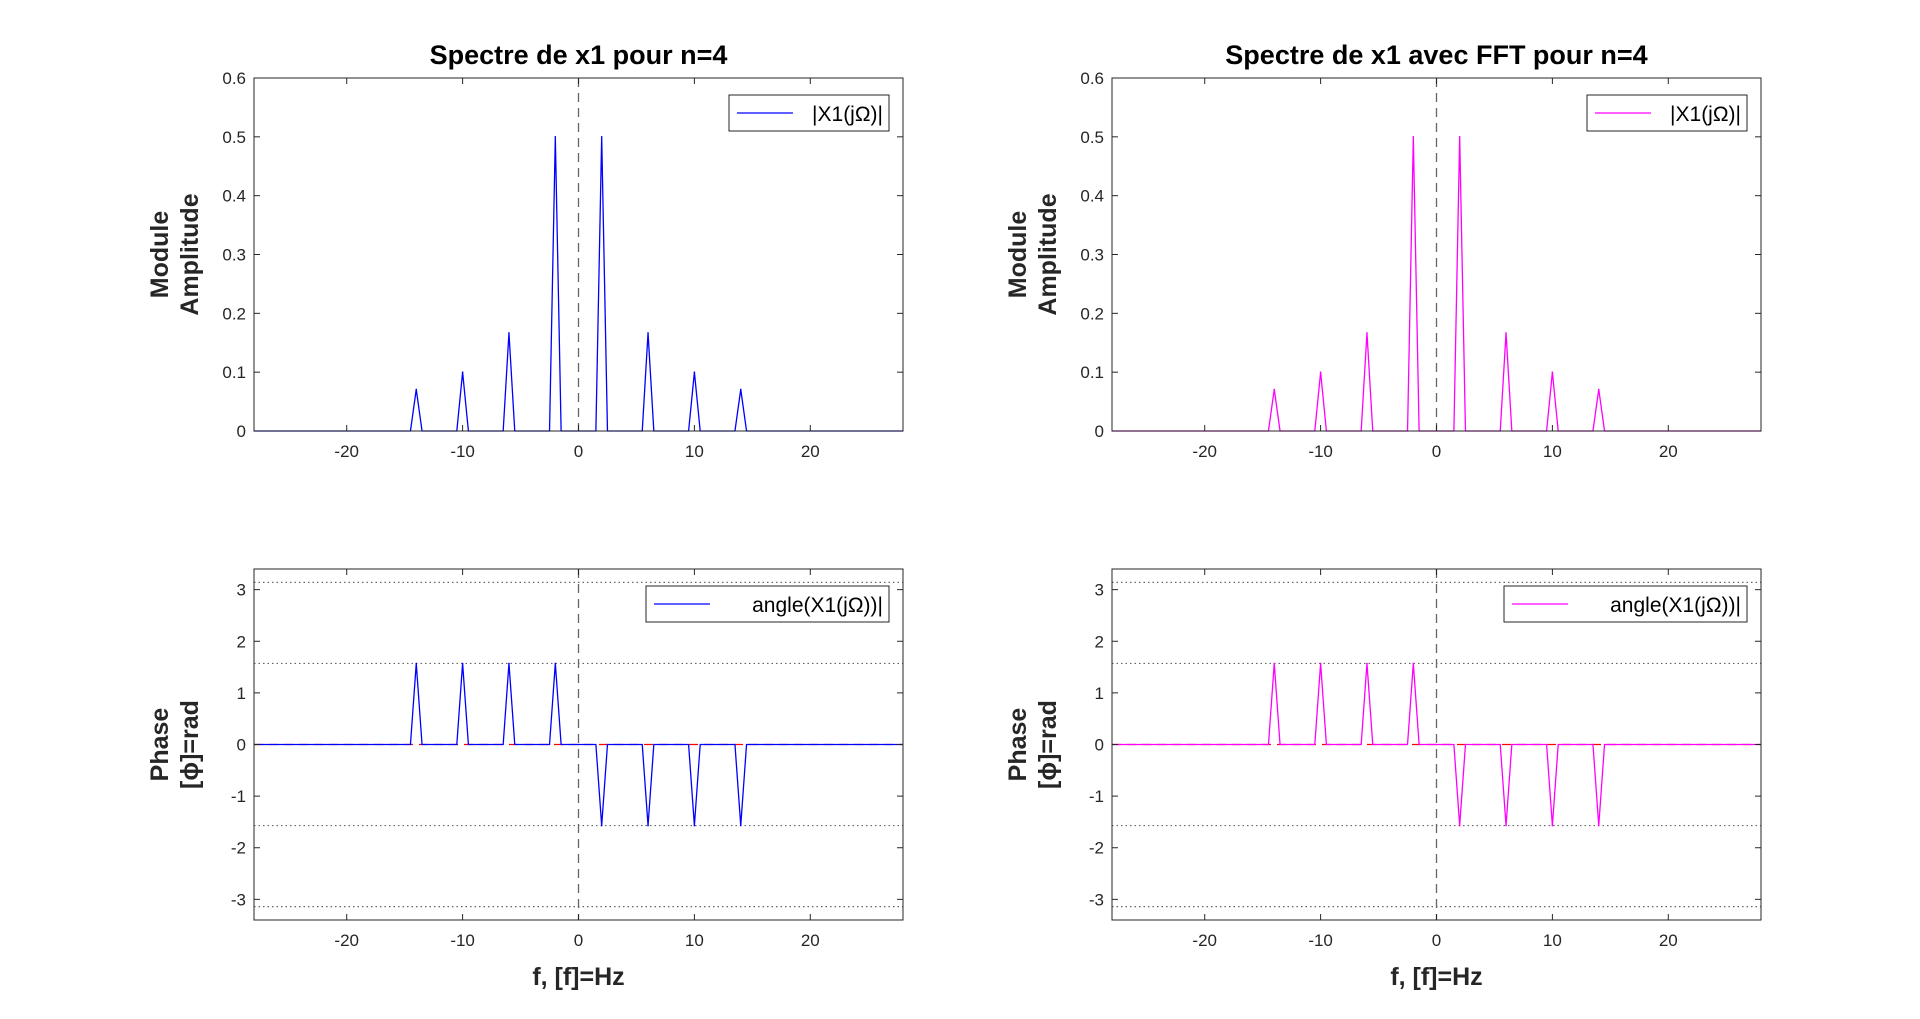  What do you see at coordinates (190, 254) in the screenshot?
I see `y-axis-label-line: Amplitude` at bounding box center [190, 254].